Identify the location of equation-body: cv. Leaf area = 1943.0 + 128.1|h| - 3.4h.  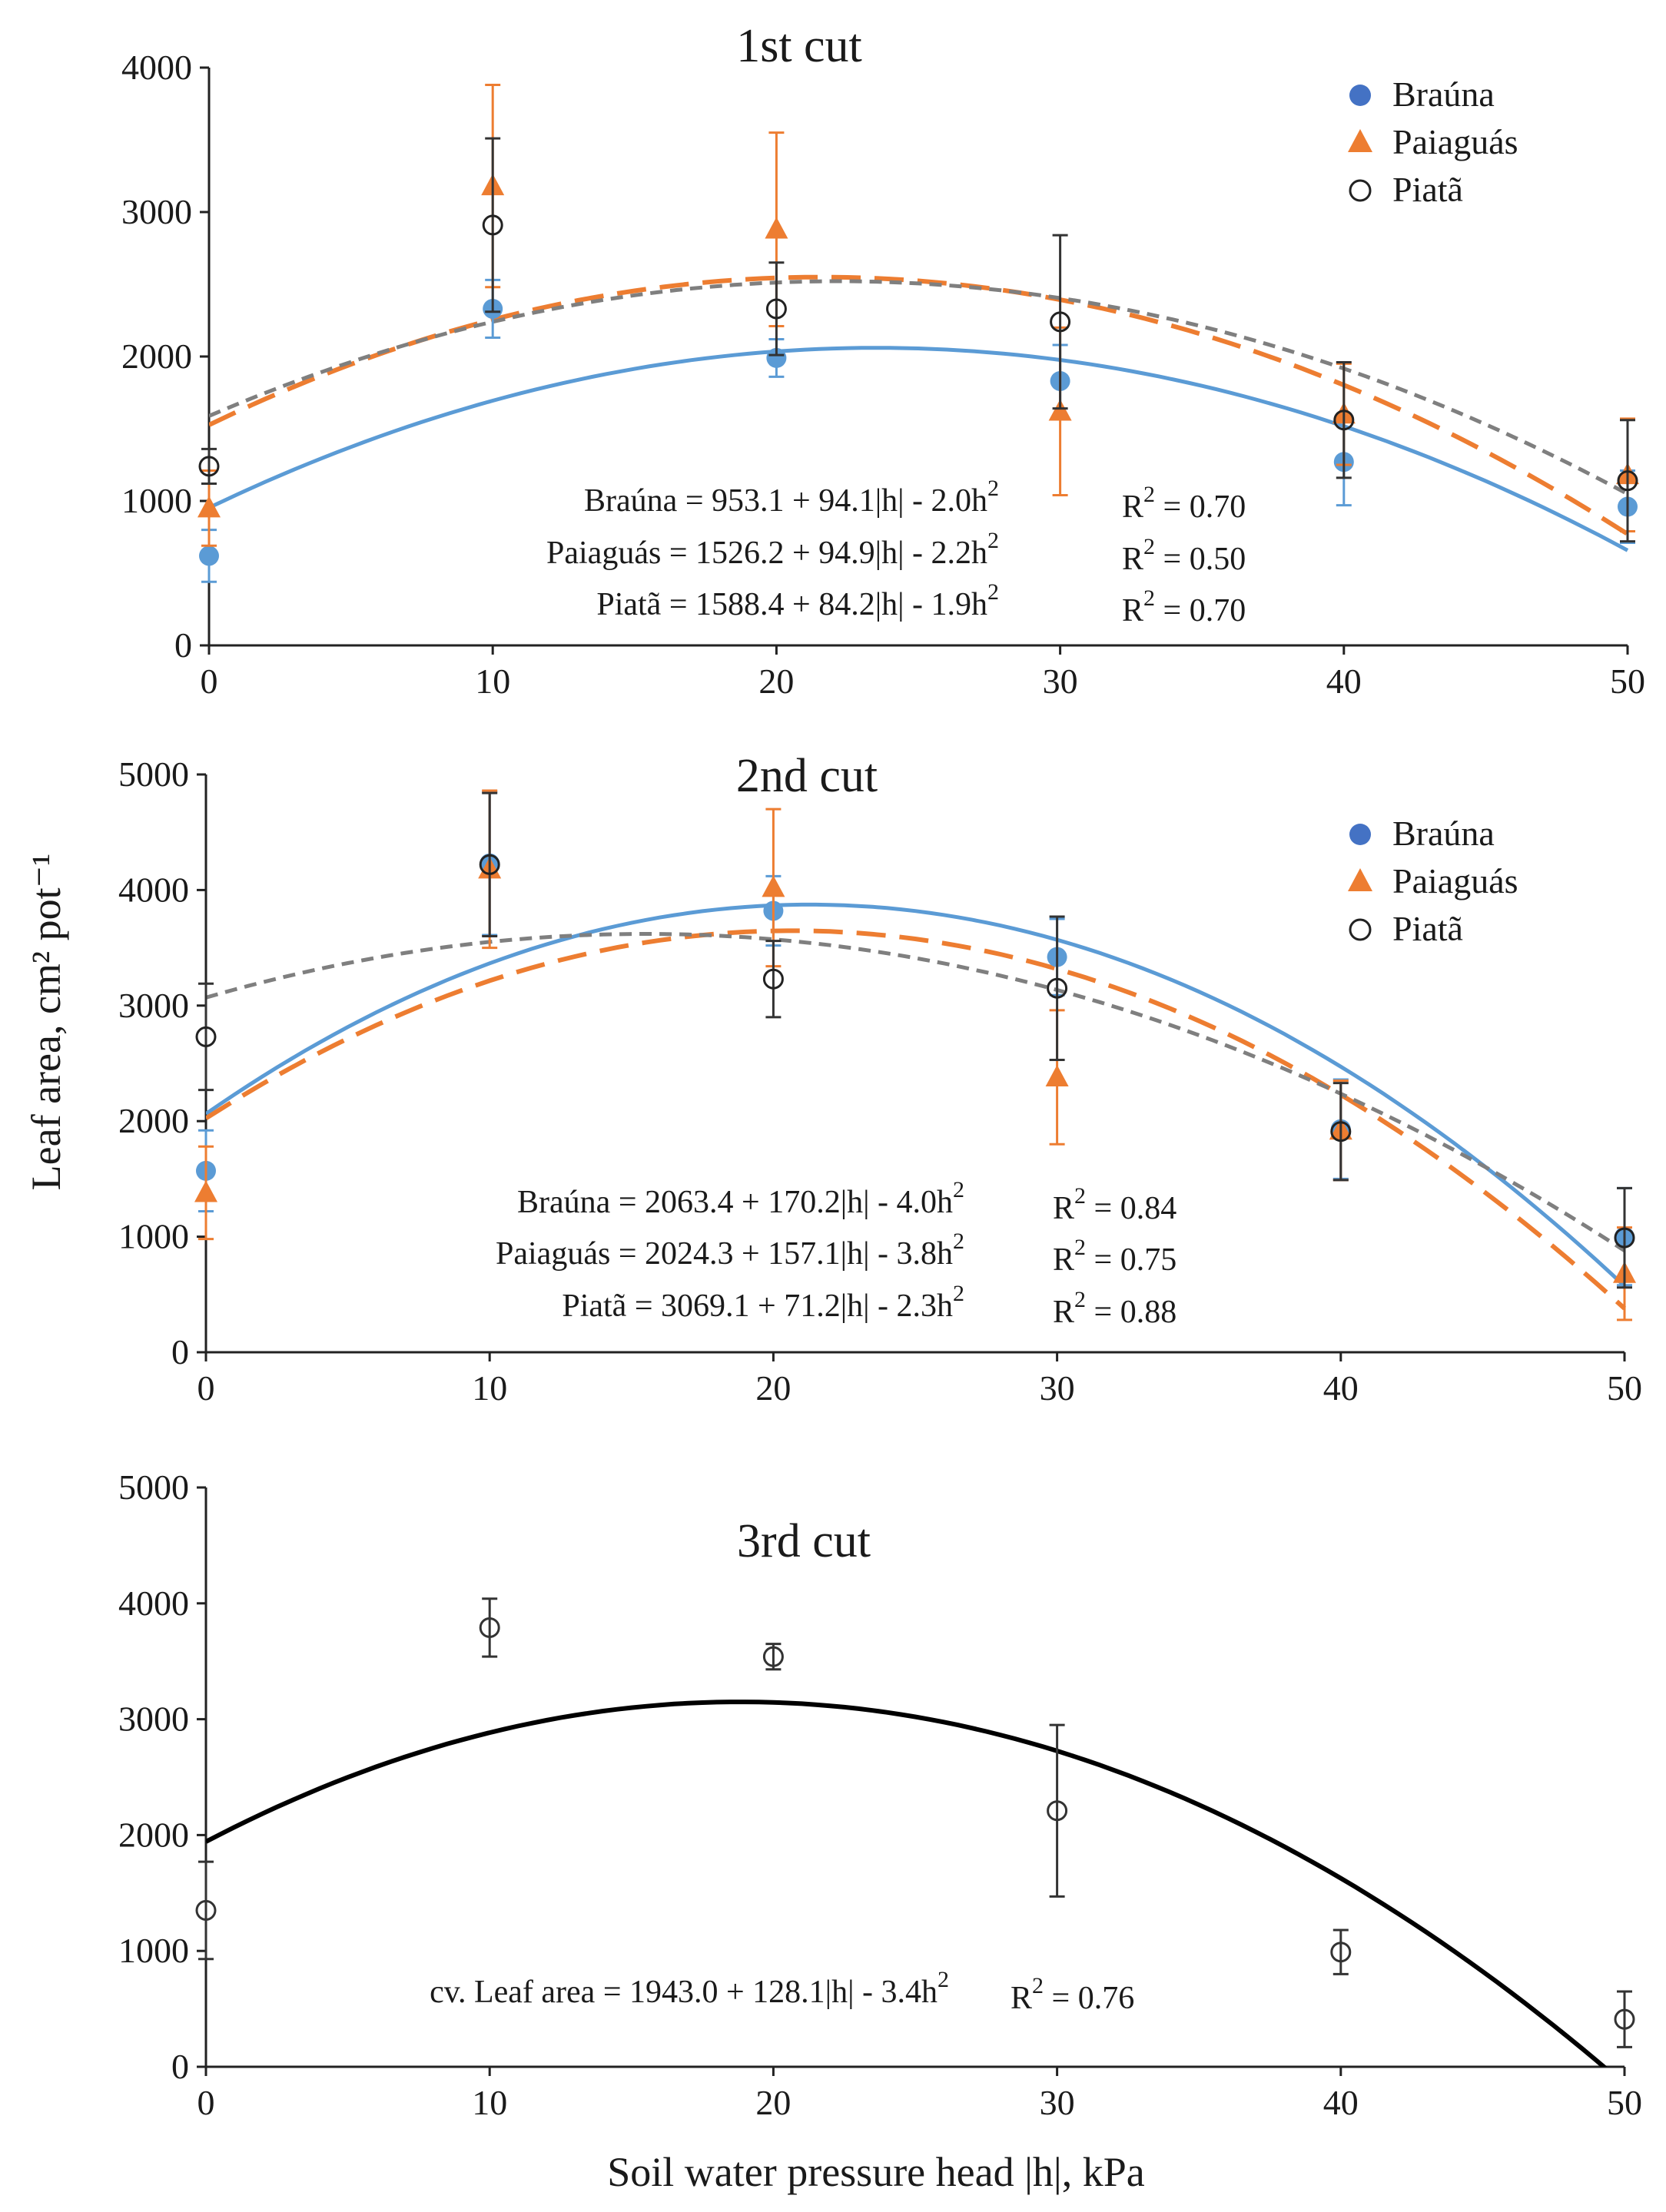
(684, 1992).